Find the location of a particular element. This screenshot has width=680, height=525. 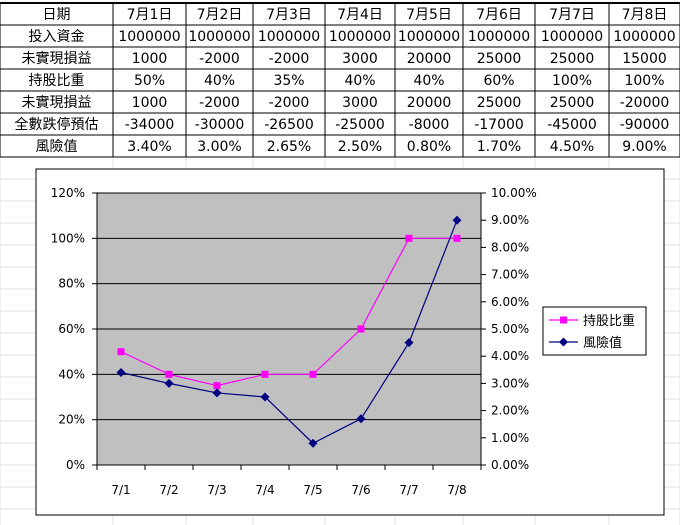

table-cell: 3.00% is located at coordinates (219, 147).